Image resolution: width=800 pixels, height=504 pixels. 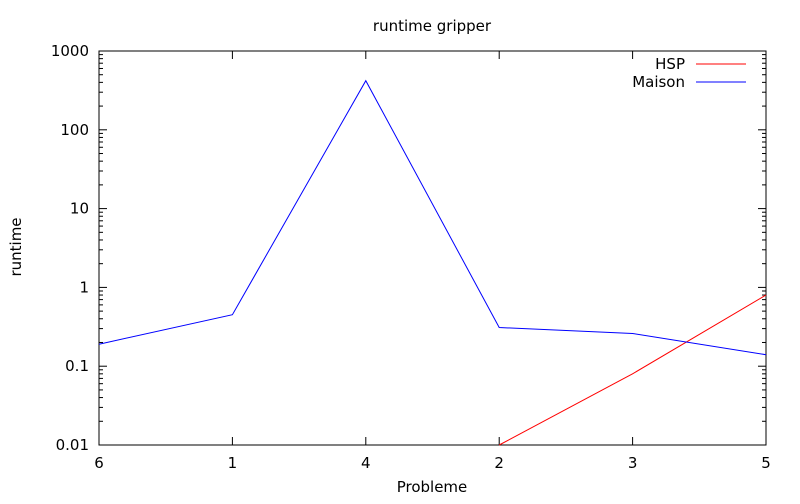 I want to click on y-tick-label: 1000, so click(x=70, y=51).